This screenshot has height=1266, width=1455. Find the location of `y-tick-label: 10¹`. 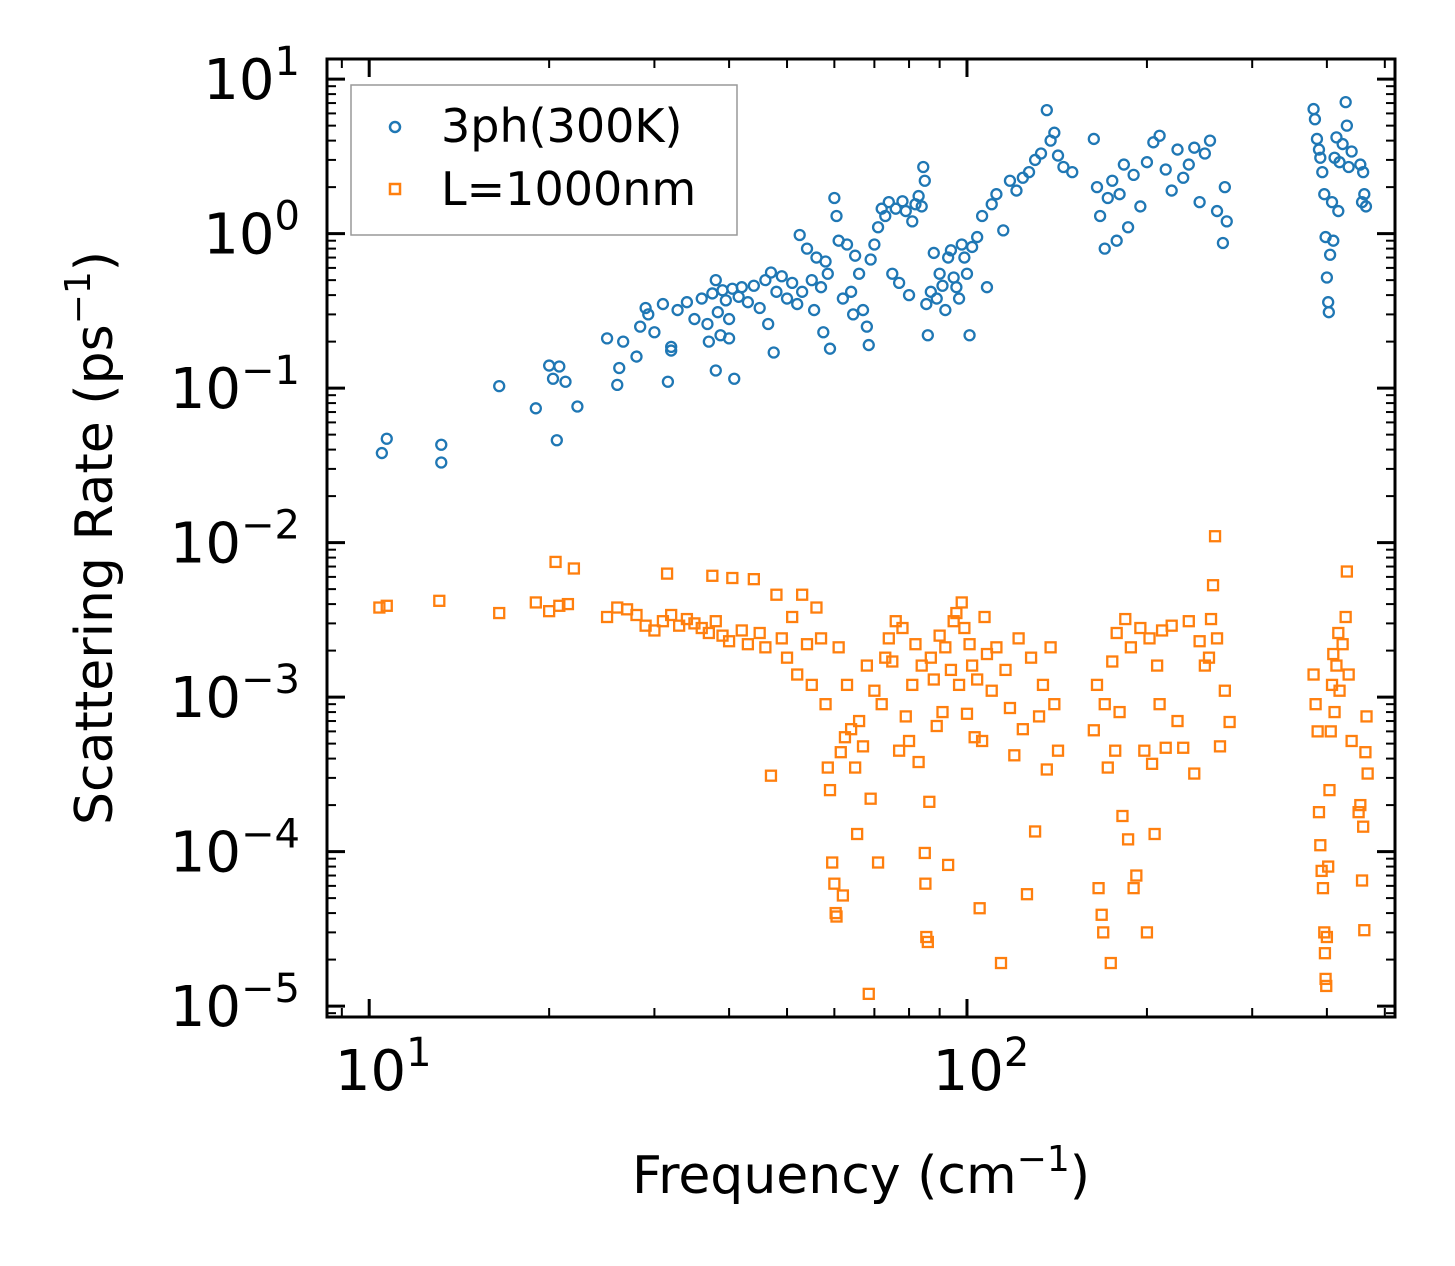

y-tick-label: 10¹ is located at coordinates (251, 76).